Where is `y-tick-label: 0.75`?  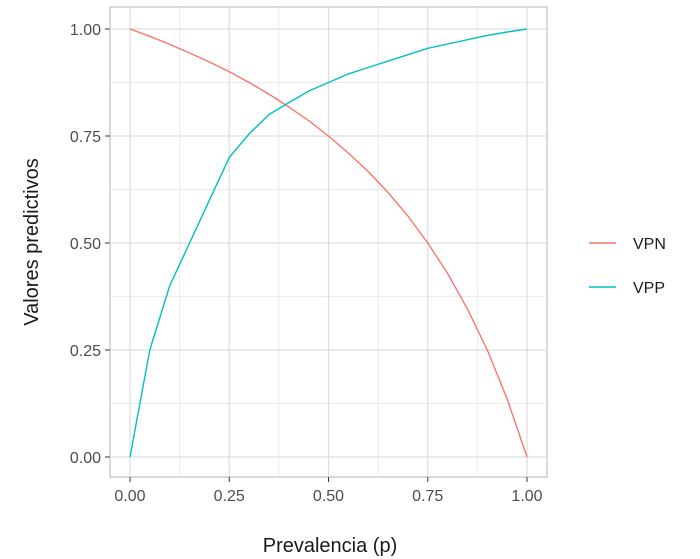 y-tick-label: 0.75 is located at coordinates (85, 137).